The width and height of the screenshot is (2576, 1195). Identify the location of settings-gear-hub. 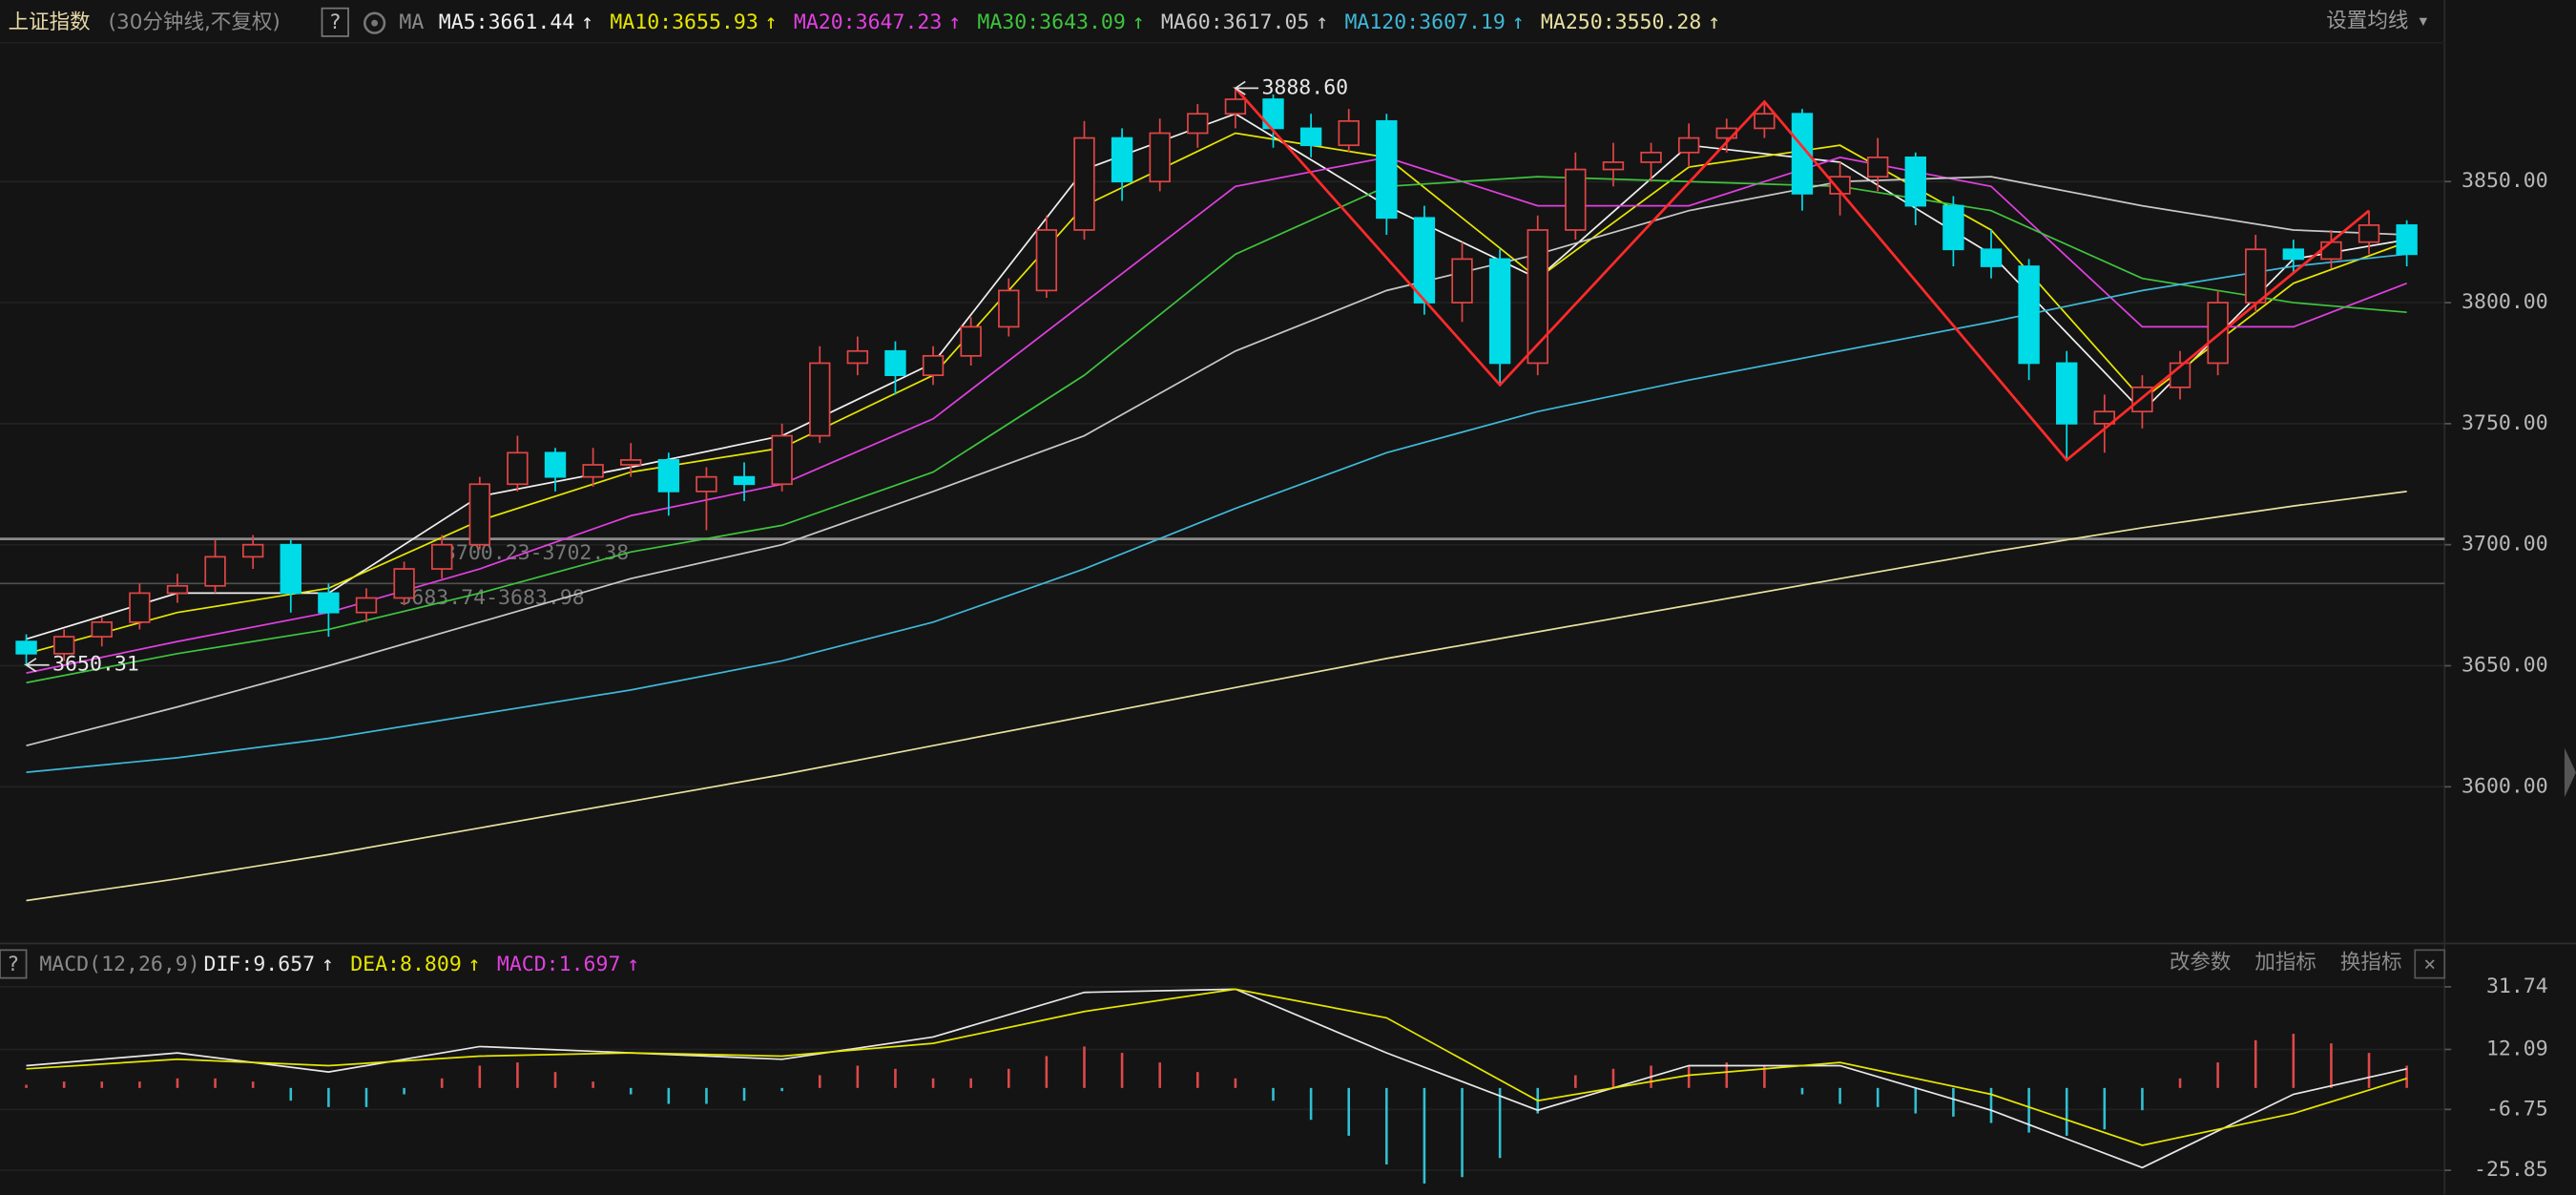
(375, 23).